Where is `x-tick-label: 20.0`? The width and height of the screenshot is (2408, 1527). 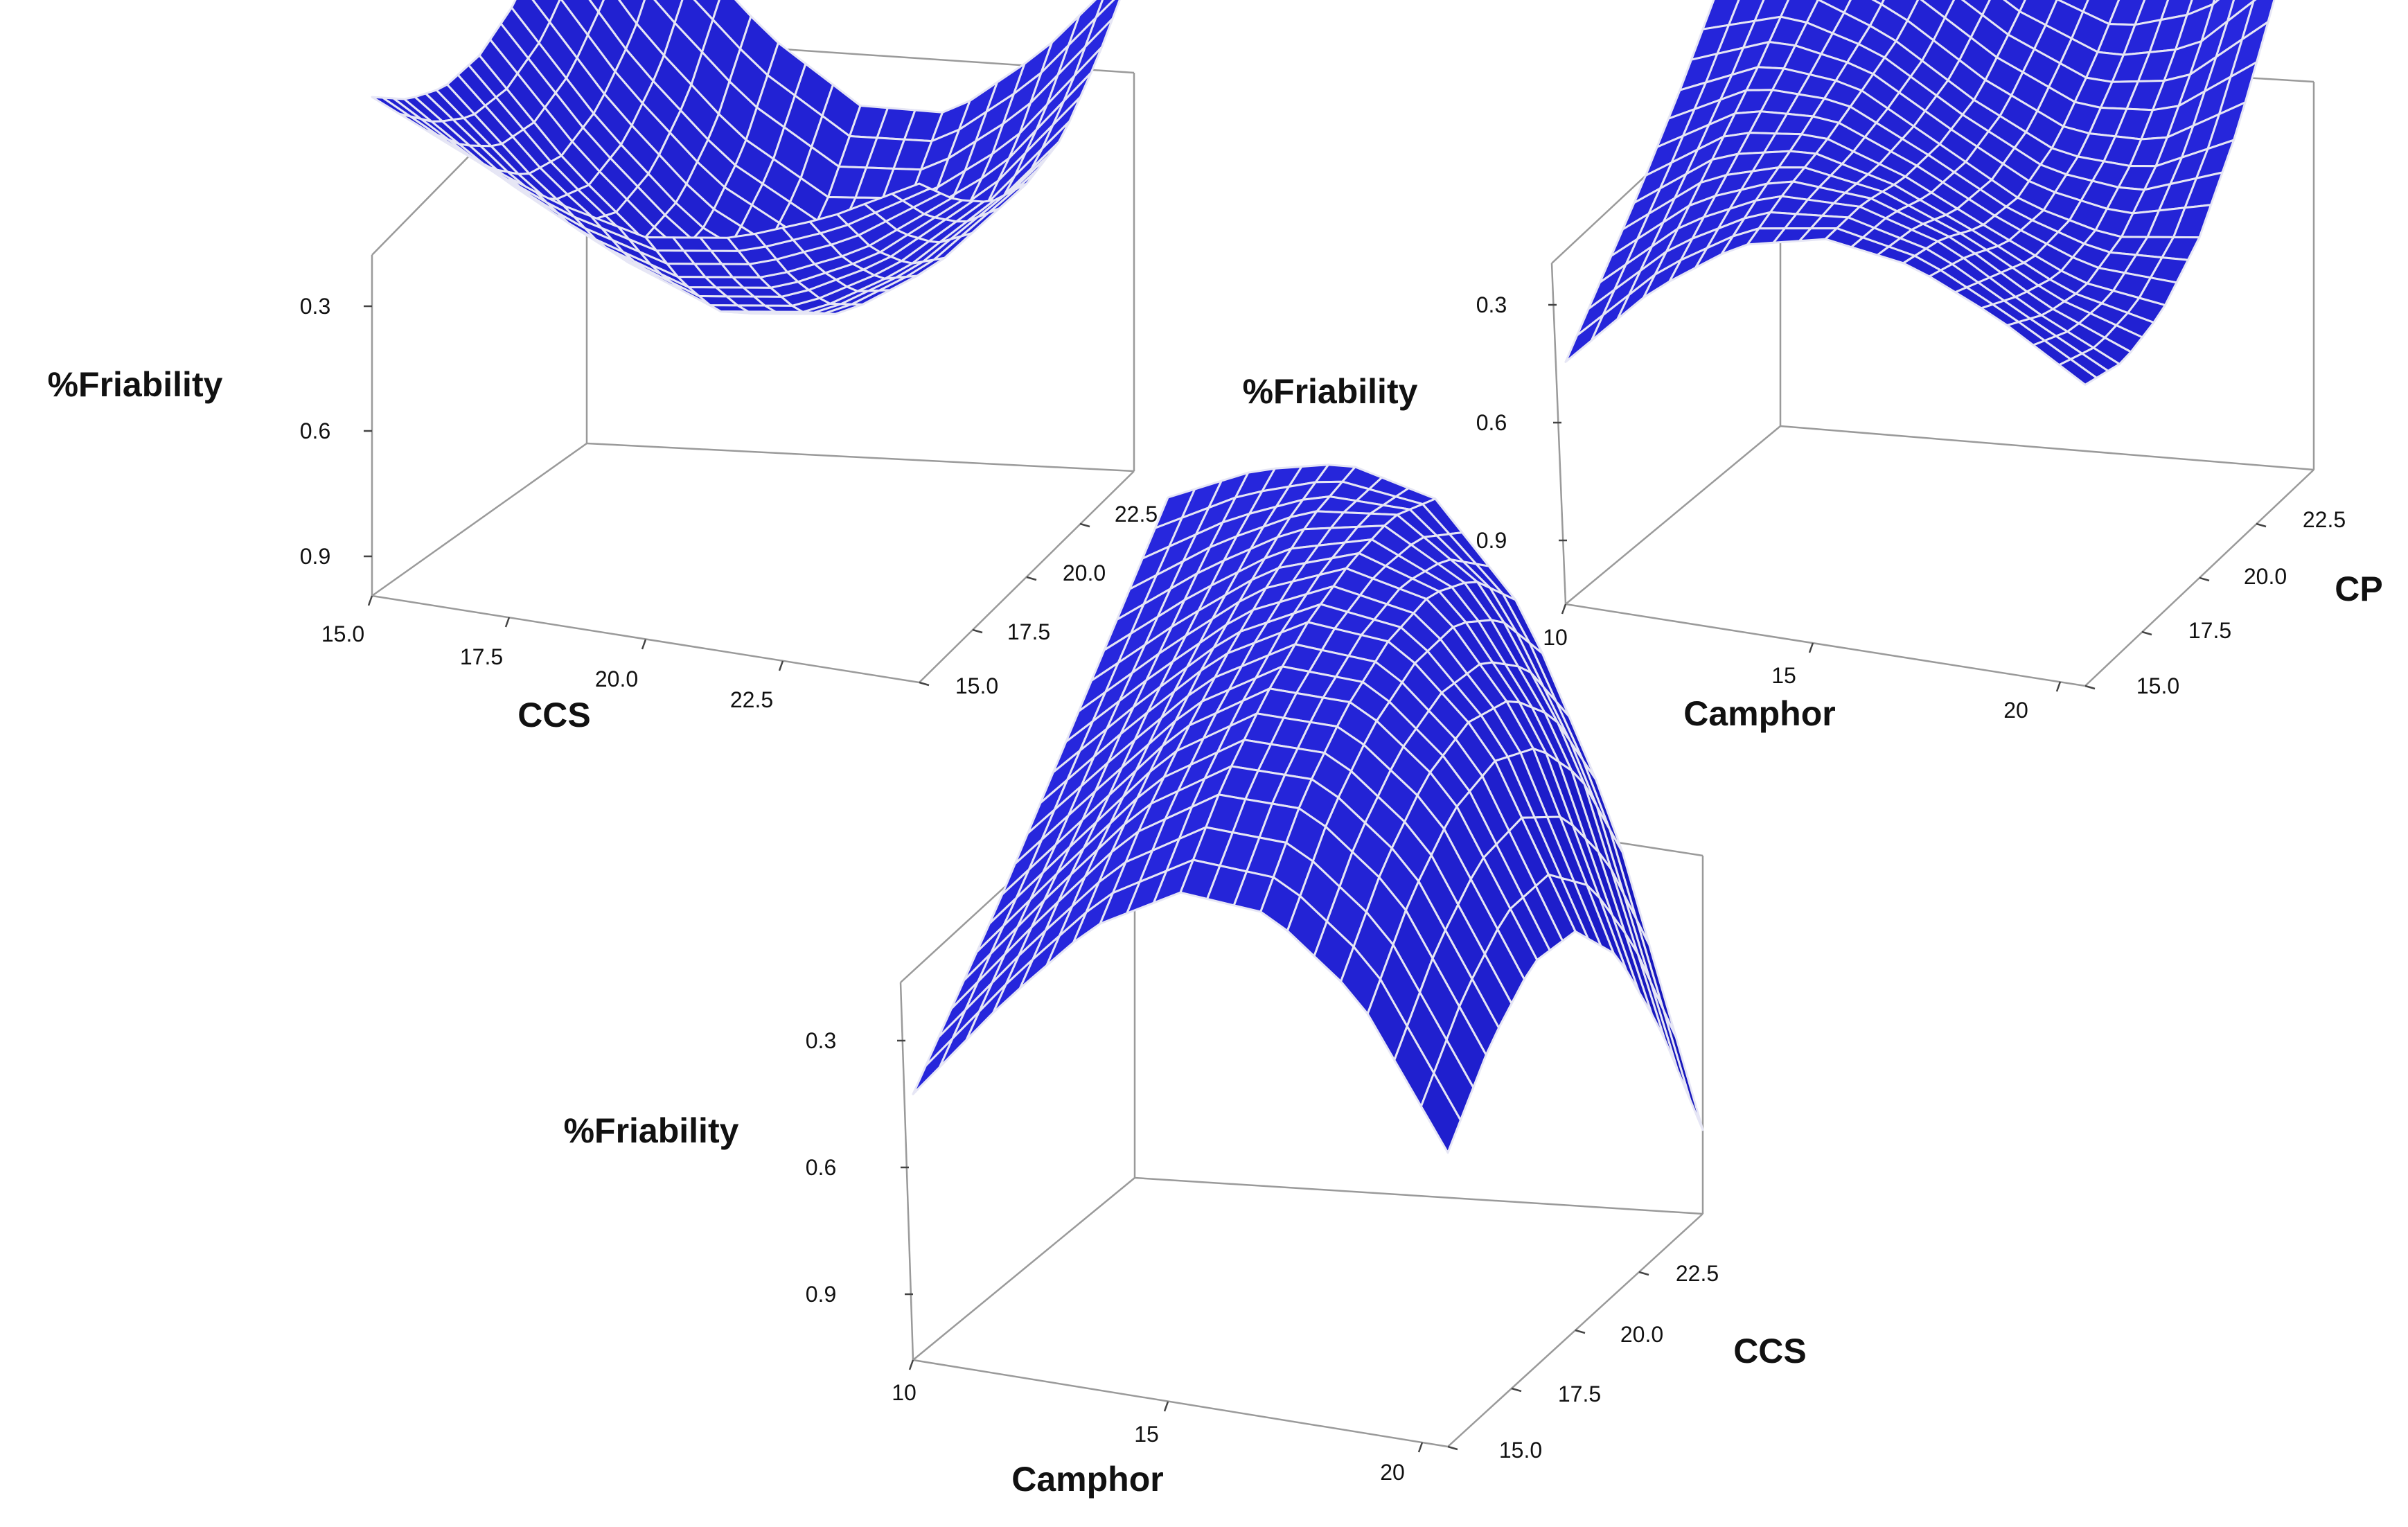
x-tick-label: 20.0 is located at coordinates (616, 679).